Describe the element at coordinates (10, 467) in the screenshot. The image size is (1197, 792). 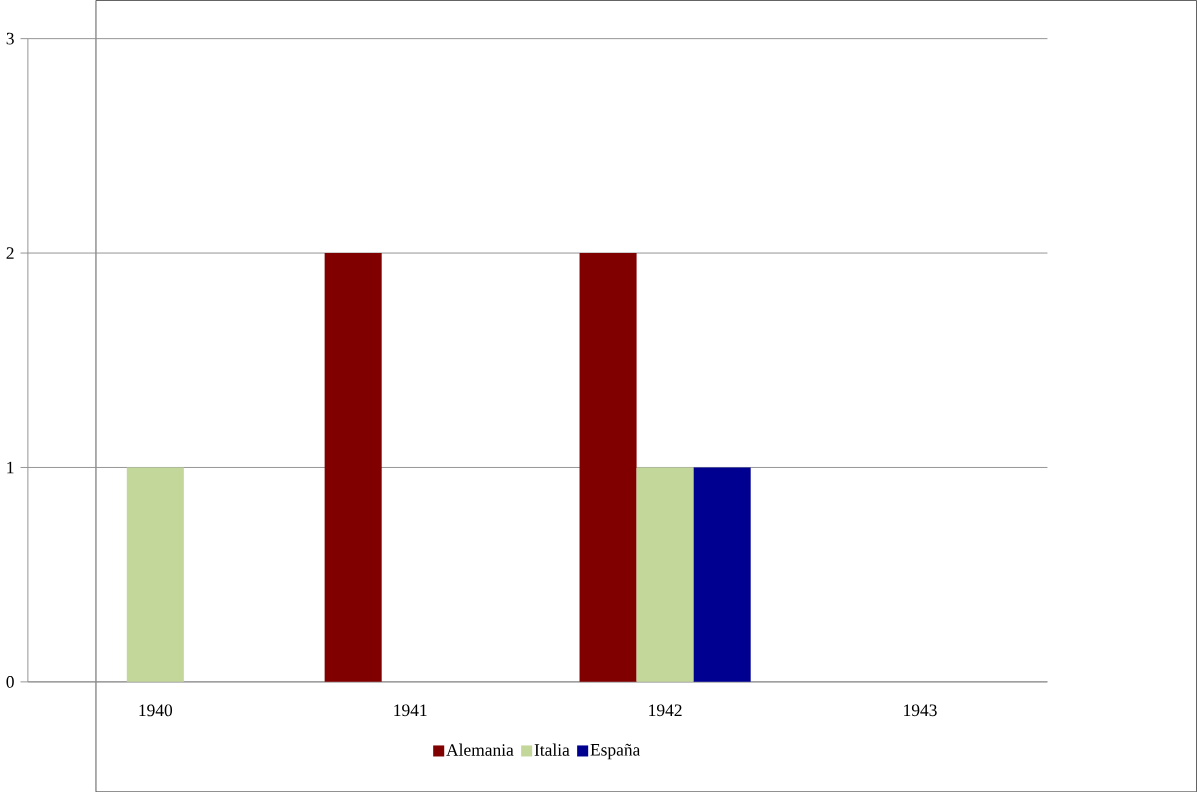
I see `y-tick-label: 1` at that location.